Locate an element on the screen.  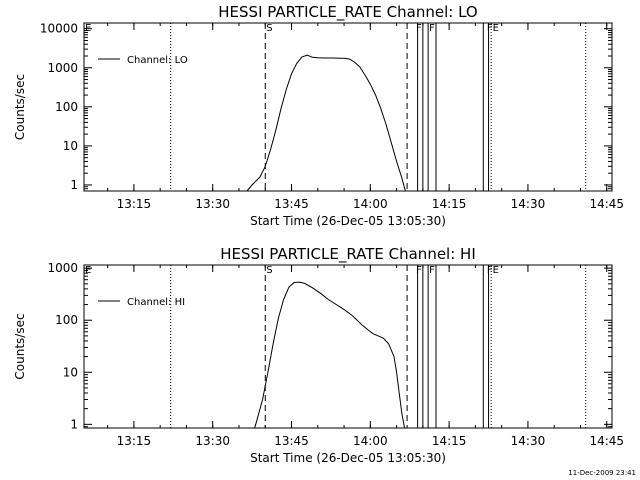
y-tick-label-lo: 1 is located at coordinates (74, 185).